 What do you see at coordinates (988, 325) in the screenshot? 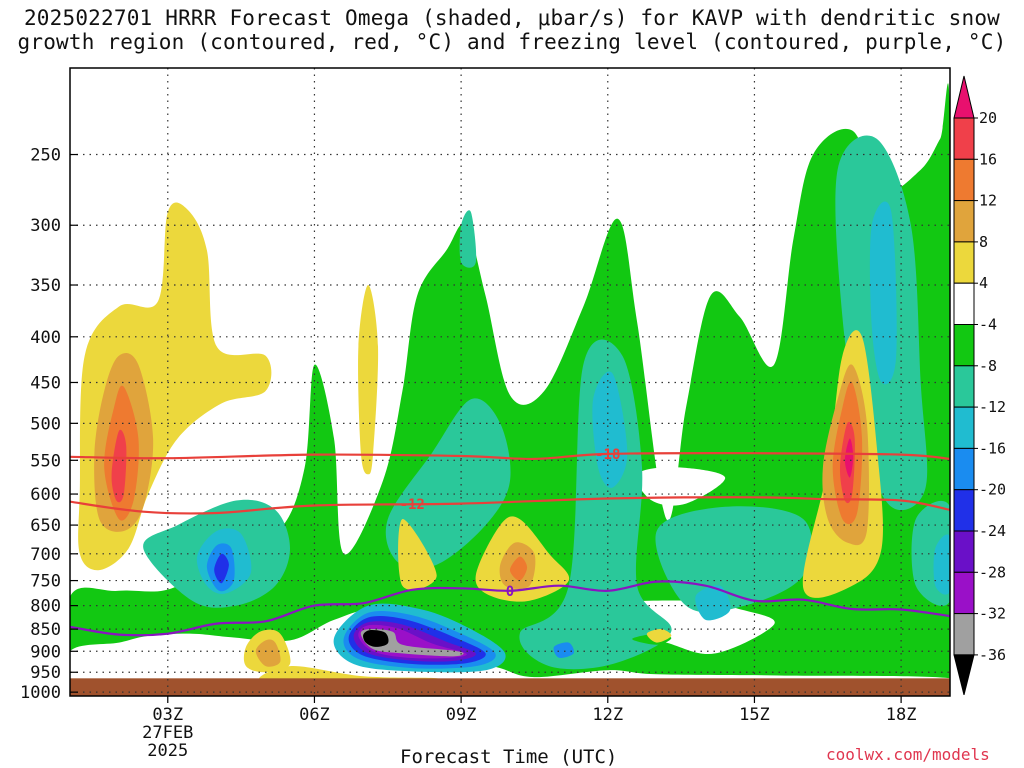
I see `colorbar-tick-label--4: -4` at bounding box center [988, 325].